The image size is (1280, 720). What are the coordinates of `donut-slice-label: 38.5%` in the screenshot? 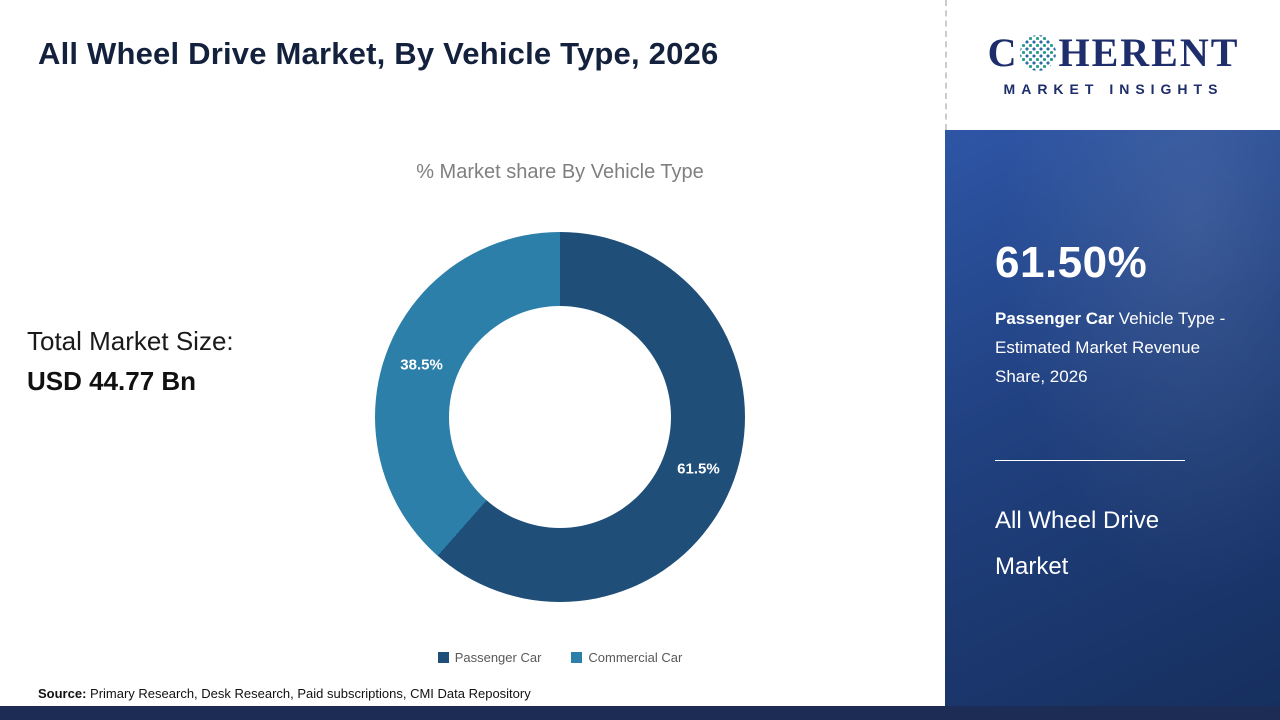 It's located at (421, 365).